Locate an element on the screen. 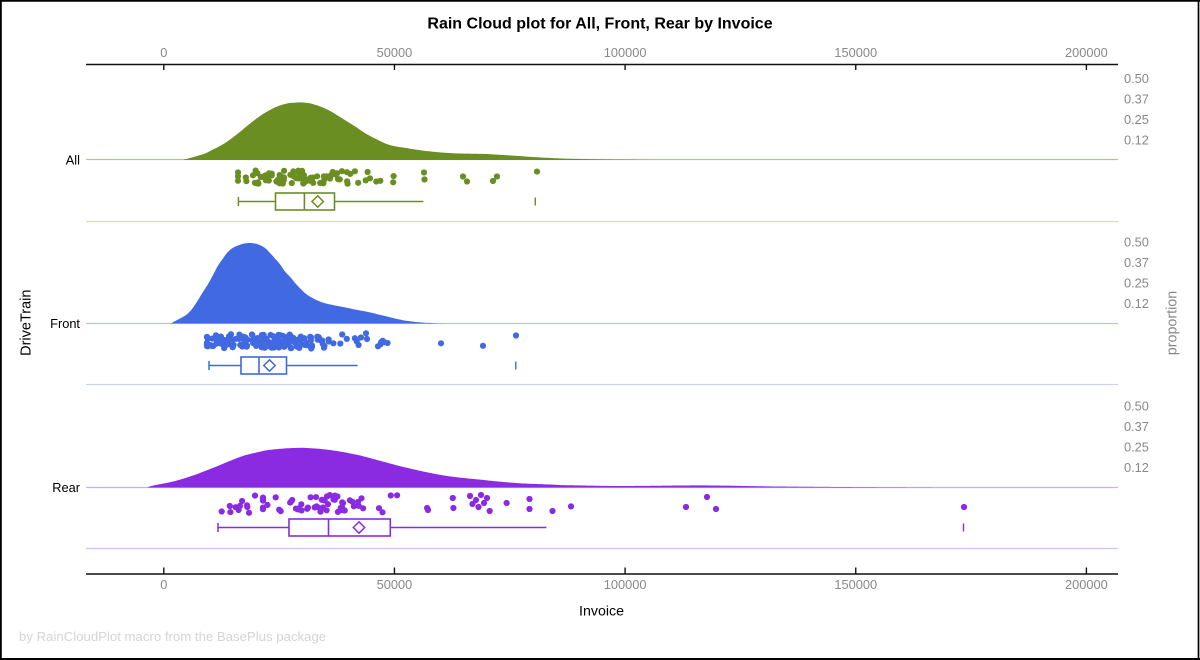 This screenshot has height=660, width=1200. svg-text: Rear is located at coordinates (66, 487).